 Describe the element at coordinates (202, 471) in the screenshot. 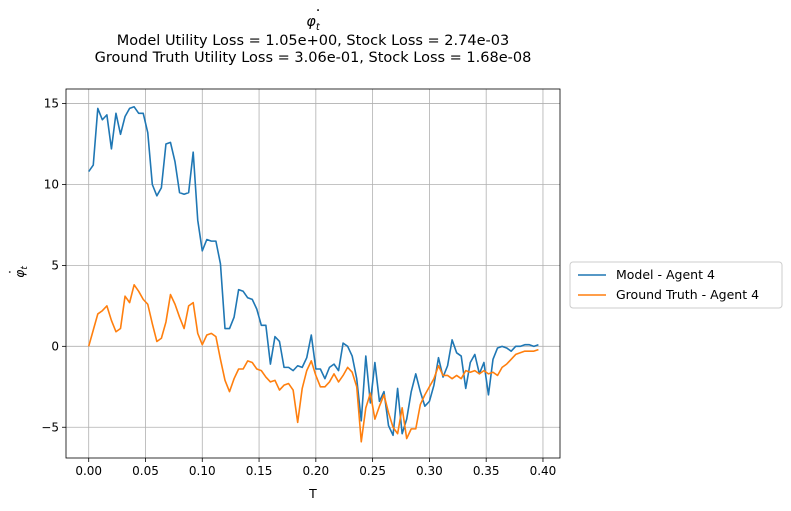

I see `x-tick-label: 0.10` at that location.